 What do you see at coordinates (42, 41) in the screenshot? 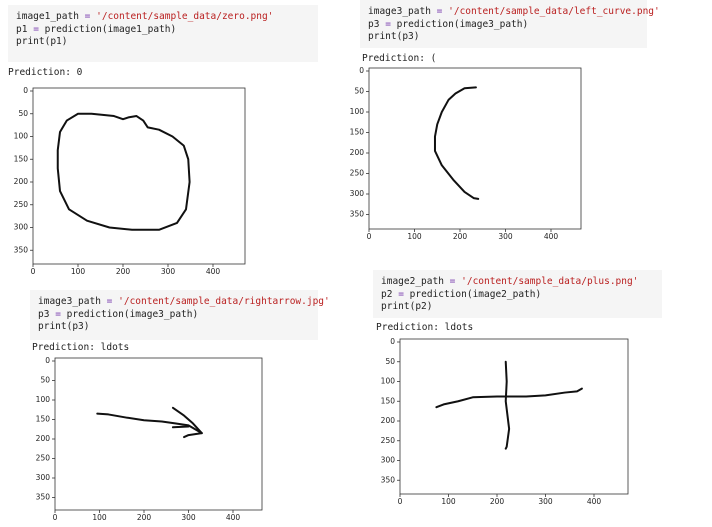
I see `code-token: print(p1)` at bounding box center [42, 41].